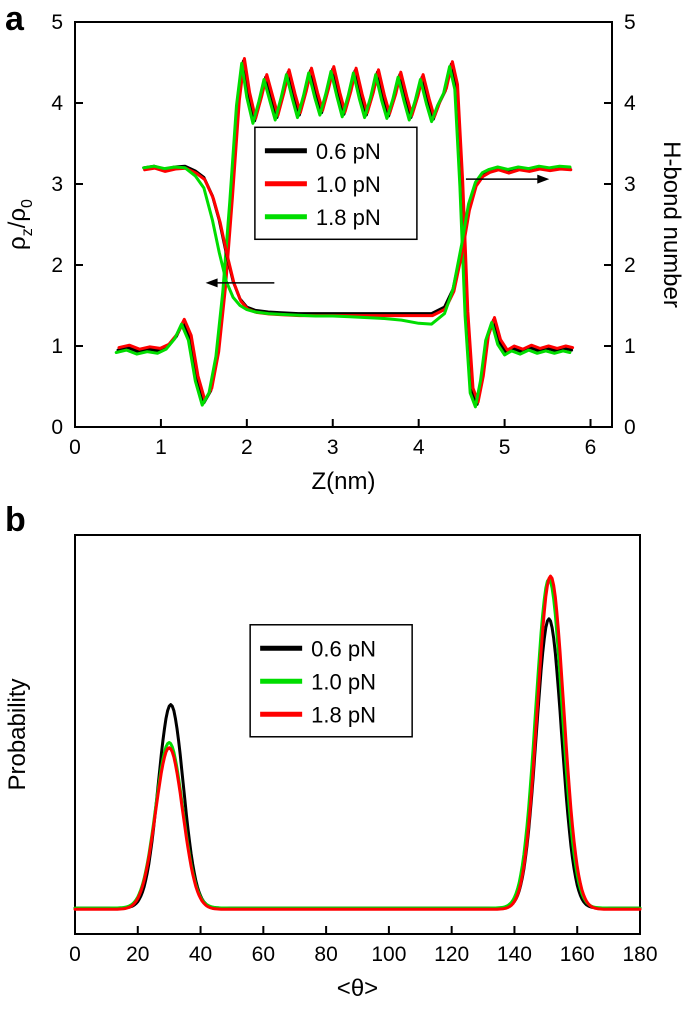  I want to click on svg-text: 120, so click(451, 954).